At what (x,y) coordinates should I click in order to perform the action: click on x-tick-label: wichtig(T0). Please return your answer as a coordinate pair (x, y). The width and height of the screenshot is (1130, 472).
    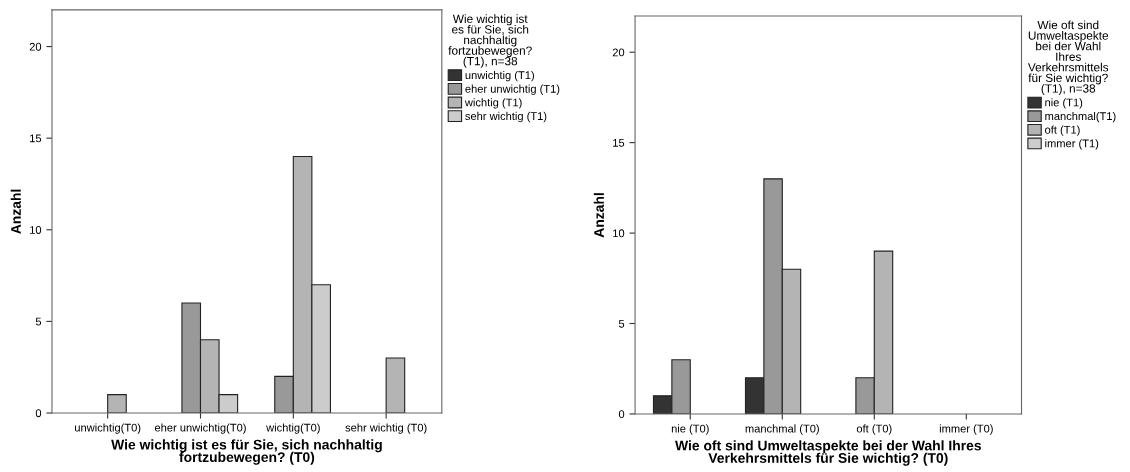
    Looking at the image, I should click on (293, 428).